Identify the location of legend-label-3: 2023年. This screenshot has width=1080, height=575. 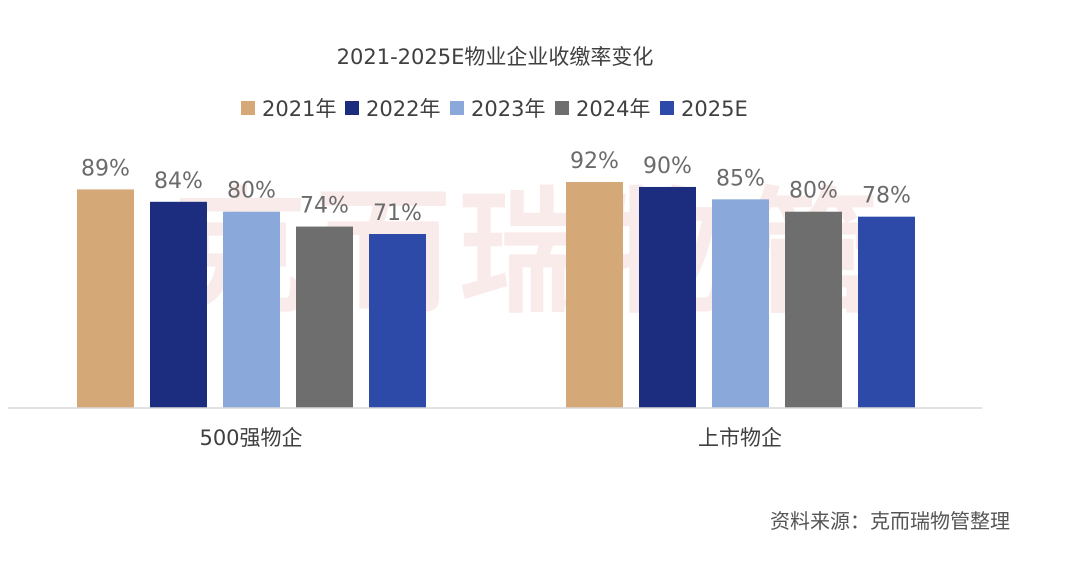
(508, 109).